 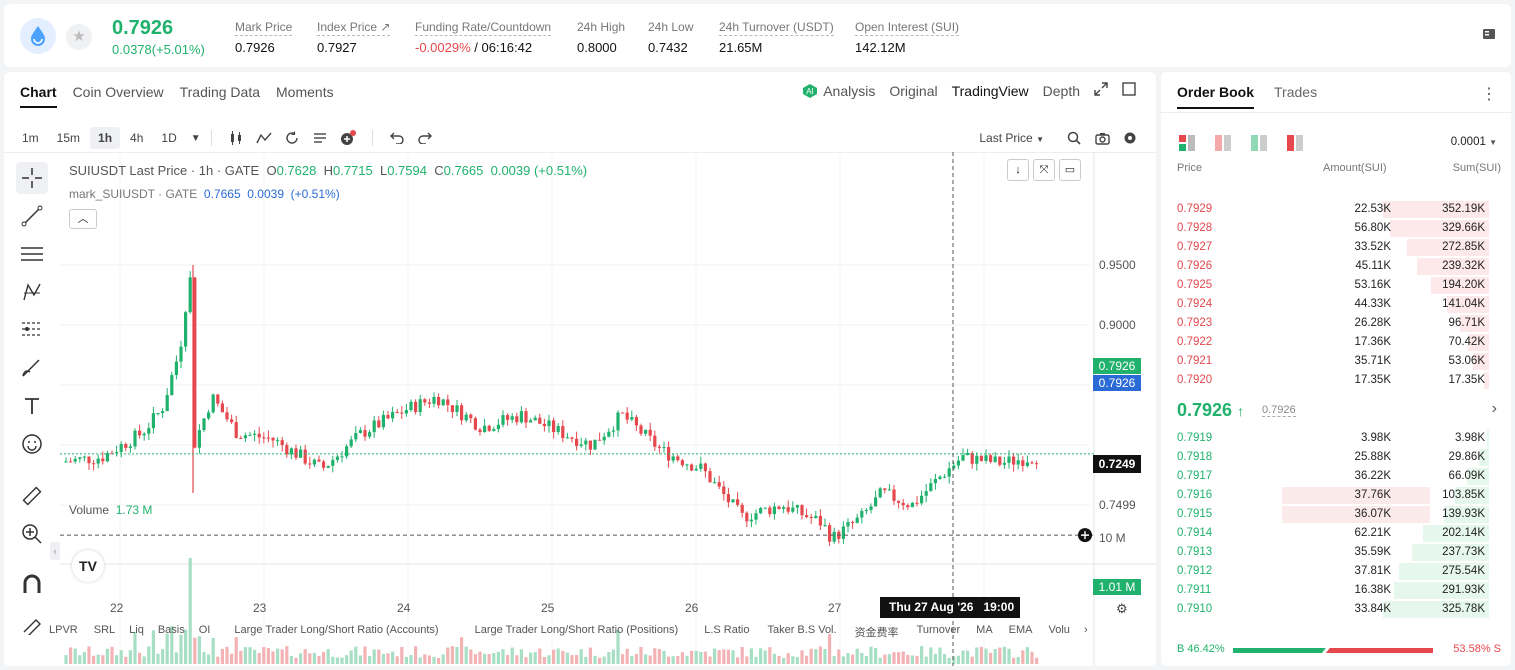 I want to click on book-icon, so click(x=1489, y=34).